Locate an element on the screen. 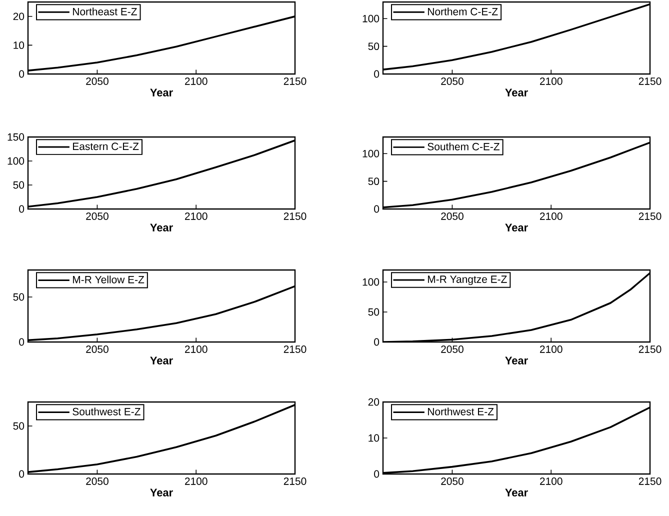  y-tick-label: 150 is located at coordinates (16, 137).